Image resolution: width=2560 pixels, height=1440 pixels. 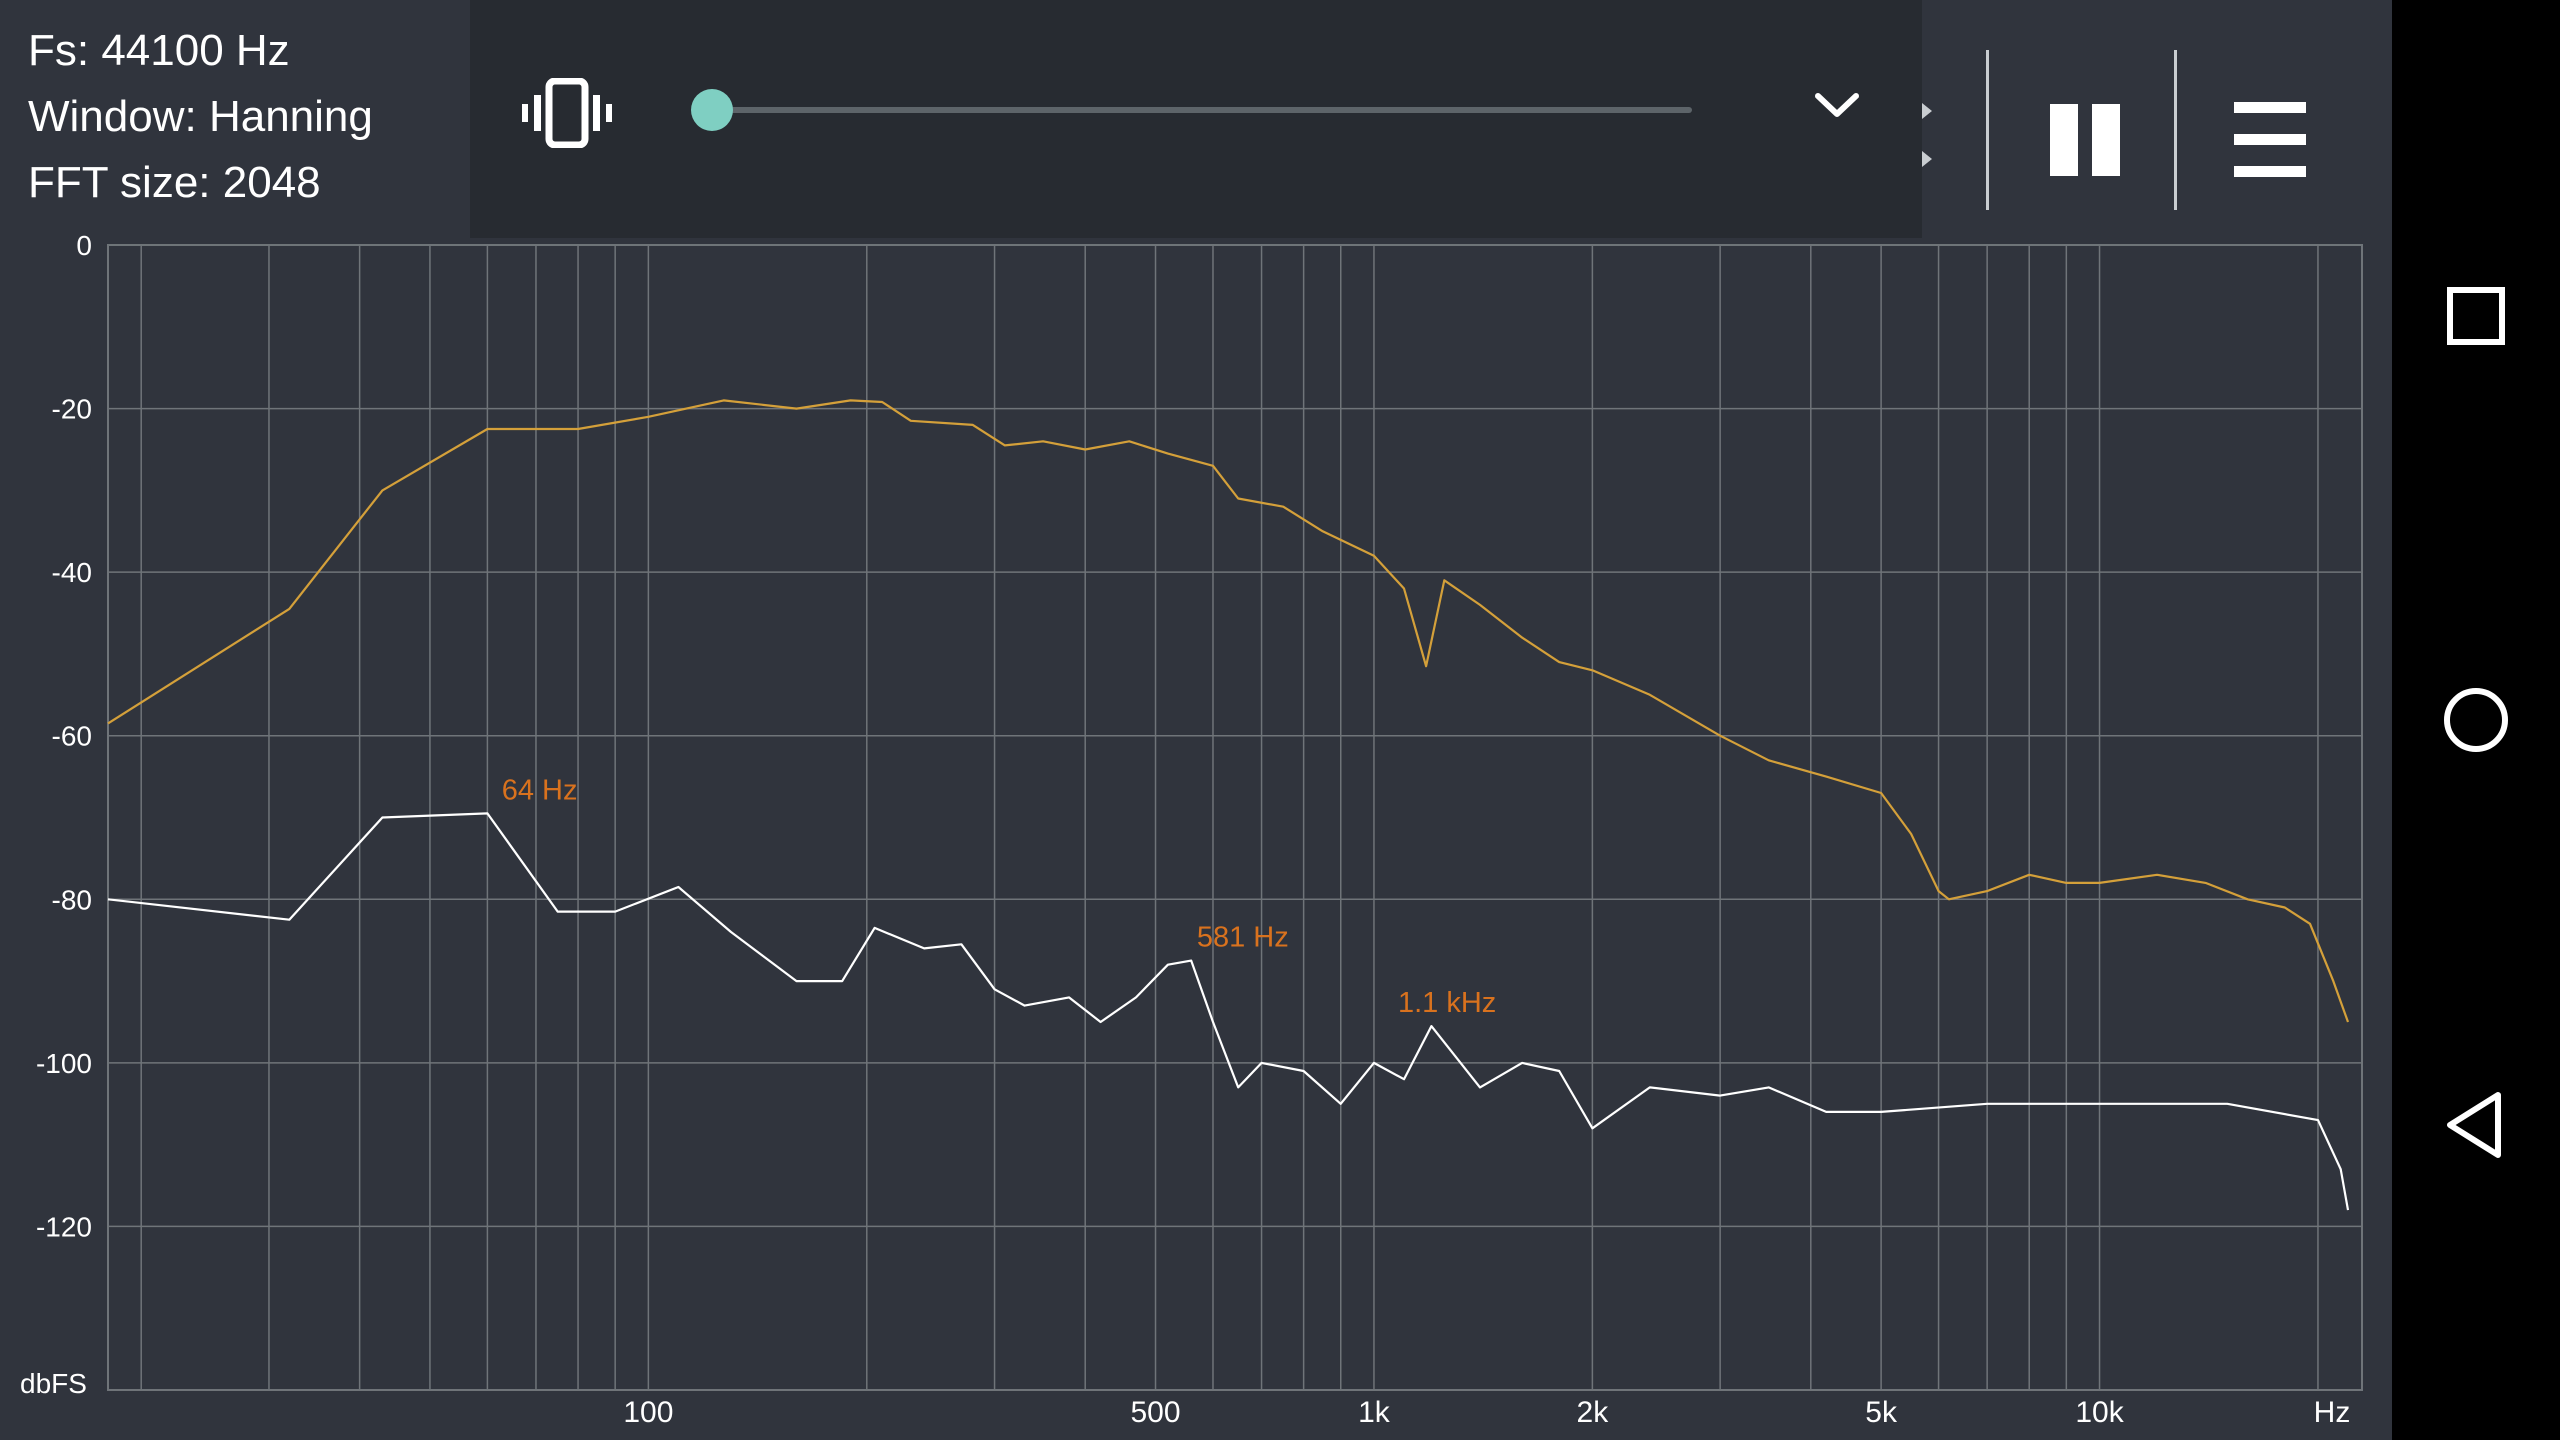 I want to click on sample-rate-label: Fs: 44100 Hz, so click(x=159, y=50).